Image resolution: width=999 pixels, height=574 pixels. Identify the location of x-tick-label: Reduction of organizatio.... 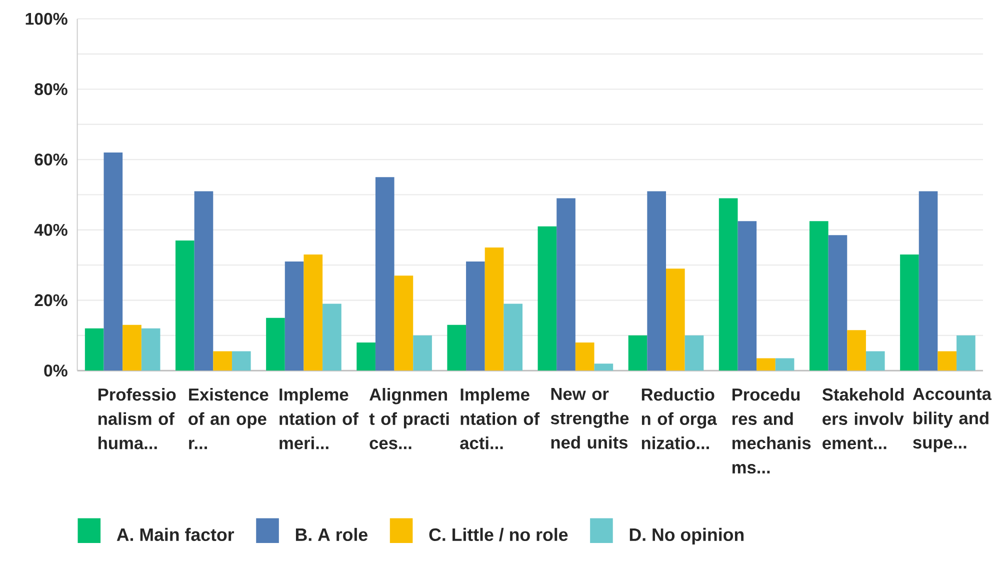
(679, 419).